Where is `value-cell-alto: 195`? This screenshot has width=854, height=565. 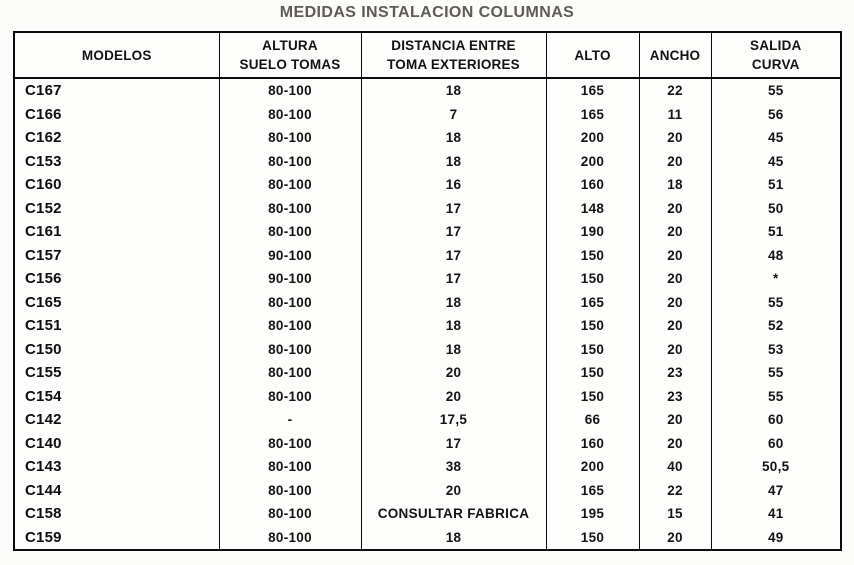
value-cell-alto: 195 is located at coordinates (592, 514).